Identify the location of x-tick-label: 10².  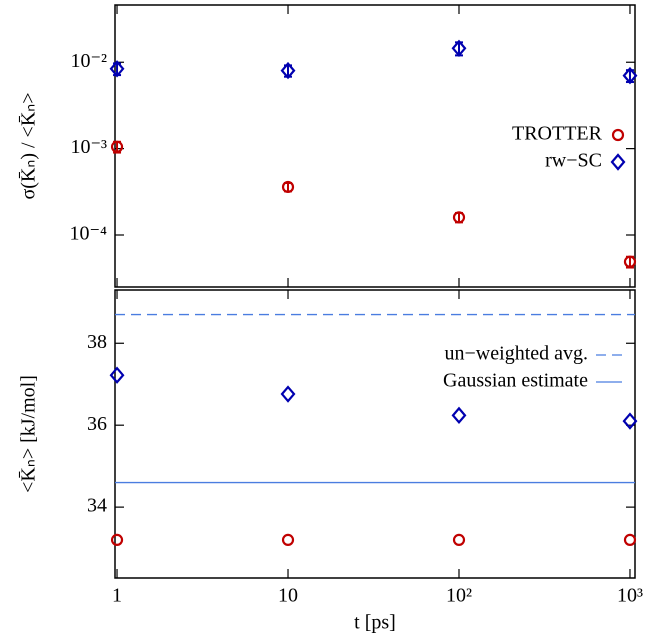
(459, 596).